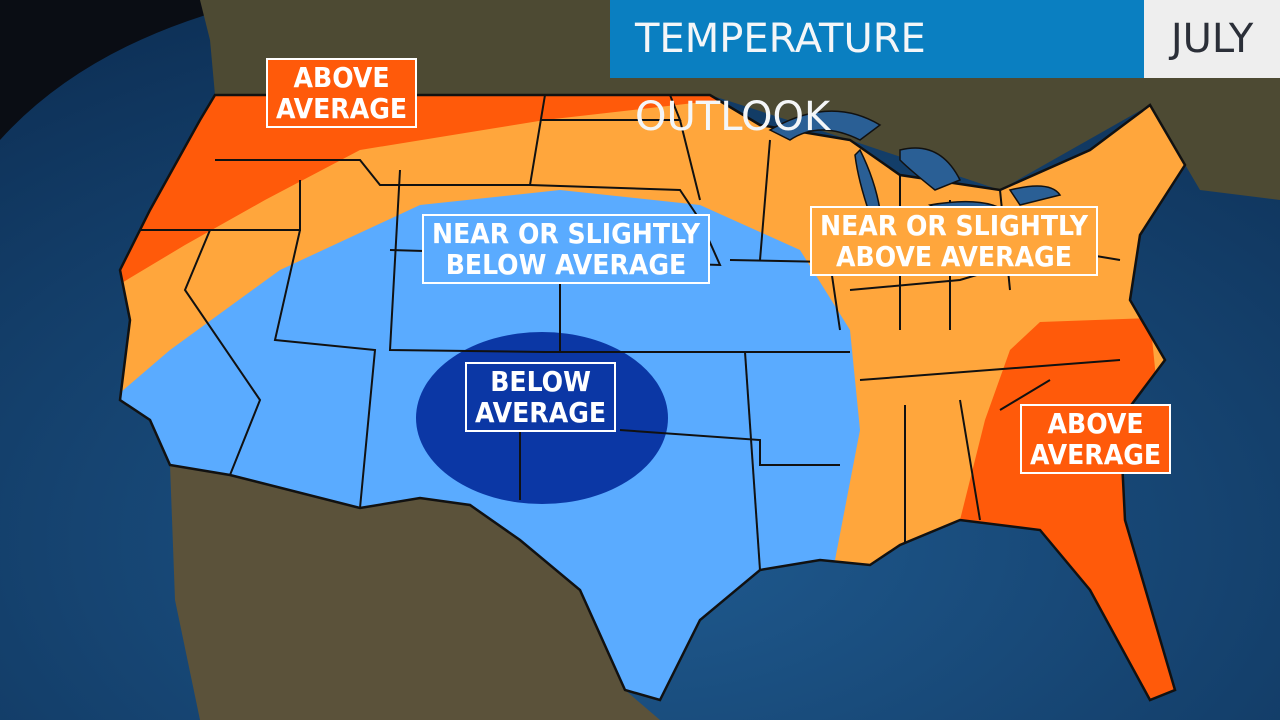 This screenshot has width=1280, height=720. Describe the element at coordinates (566, 249) in the screenshot. I see `label-near-below: NEAR OR SLIGHTLY BELOW AVERAGE` at that location.